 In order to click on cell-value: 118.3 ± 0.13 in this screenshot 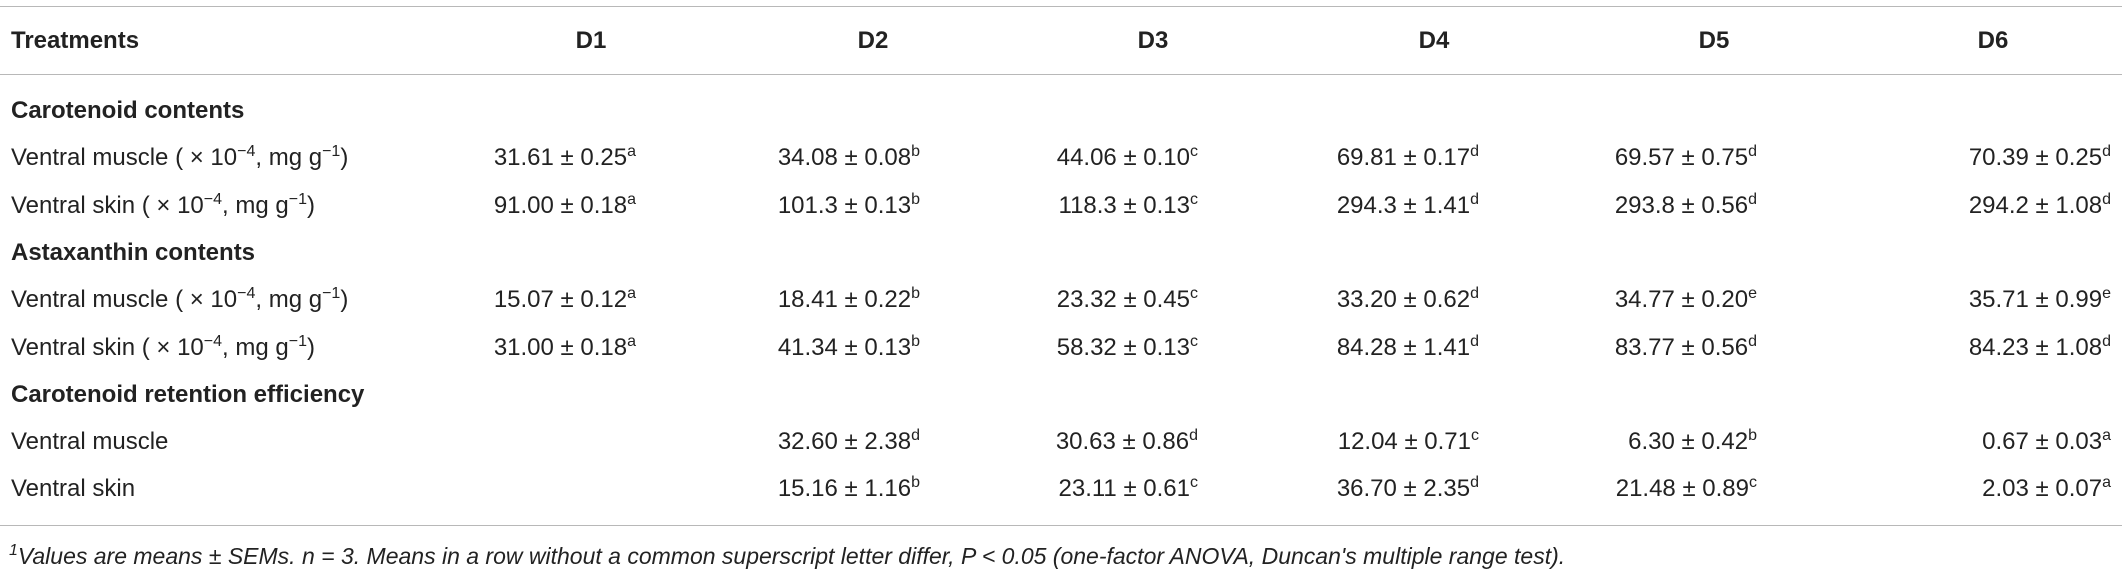, I will do `click(1124, 205)`.